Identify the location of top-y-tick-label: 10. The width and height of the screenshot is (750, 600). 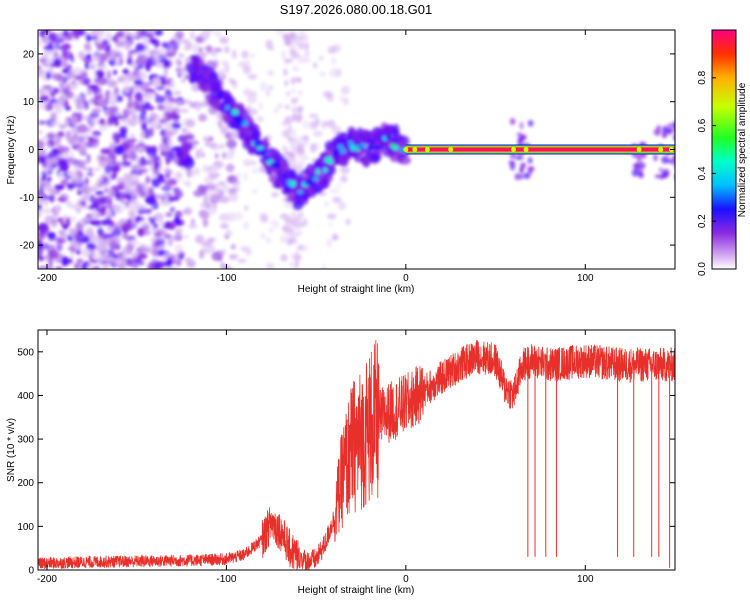
(29, 102).